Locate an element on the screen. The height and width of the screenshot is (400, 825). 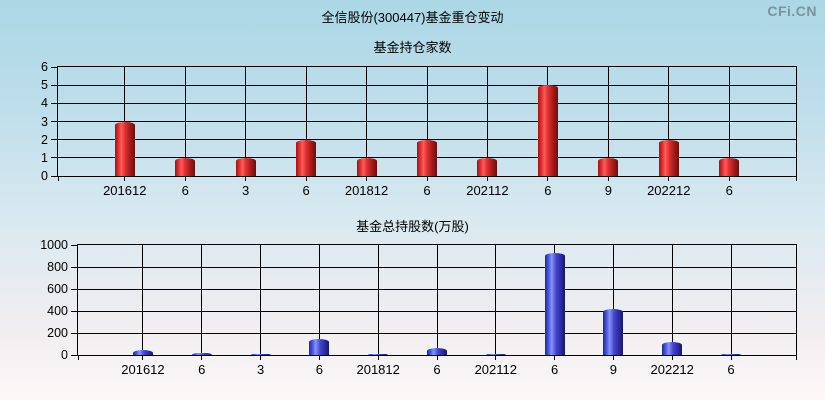
y-tick-label: 600 is located at coordinates (57, 289).